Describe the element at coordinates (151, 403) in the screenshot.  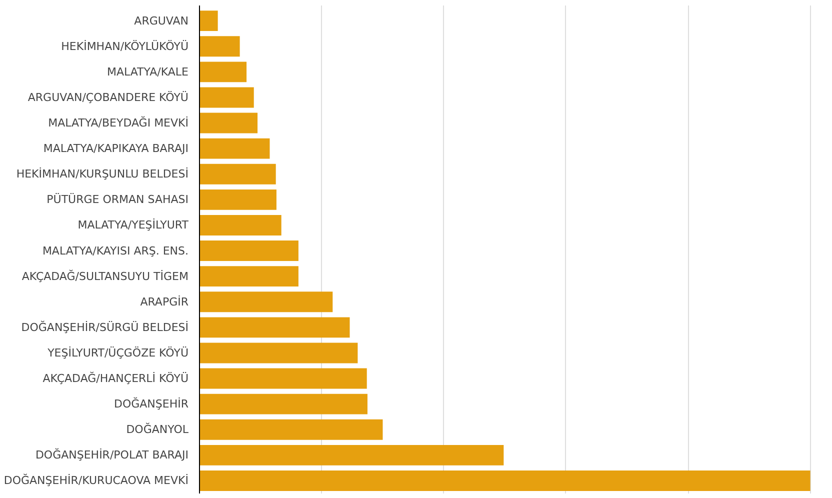
I see `y-tick-label: DOĞANŞEHİR` at that location.